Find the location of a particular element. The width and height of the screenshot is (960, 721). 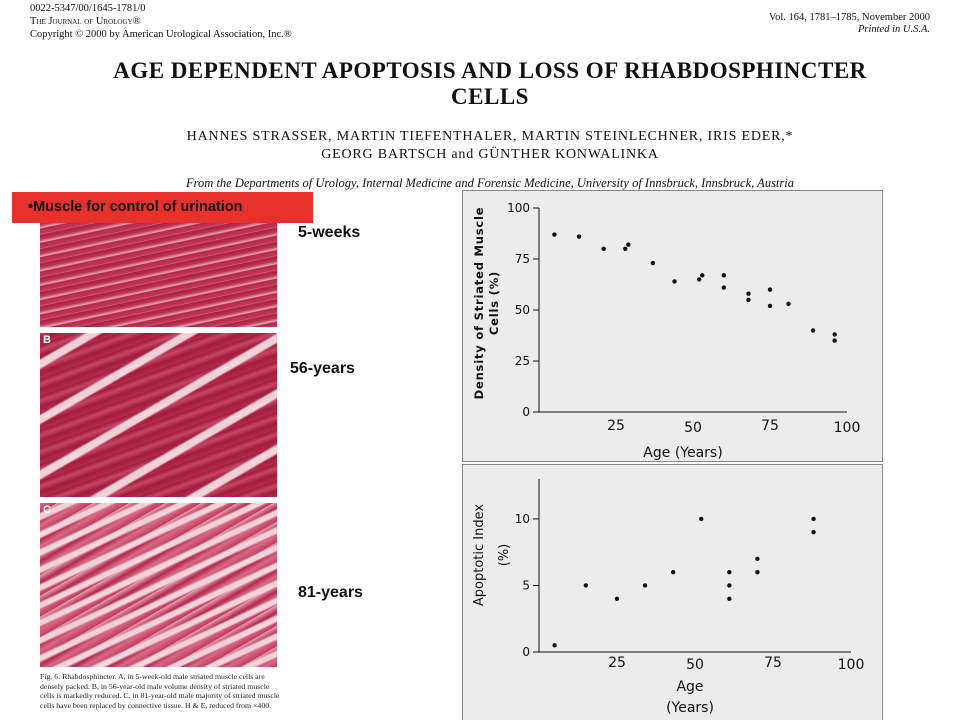

y-tick-label-25: 25 is located at coordinates (522, 361).